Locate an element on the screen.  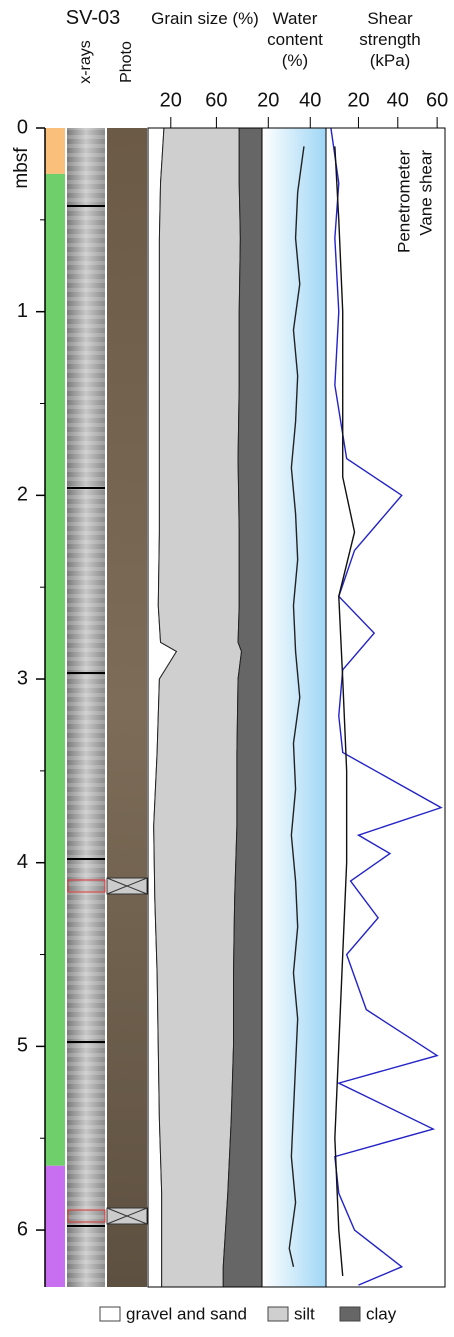
column-title: x-rays is located at coordinates (85, 62).